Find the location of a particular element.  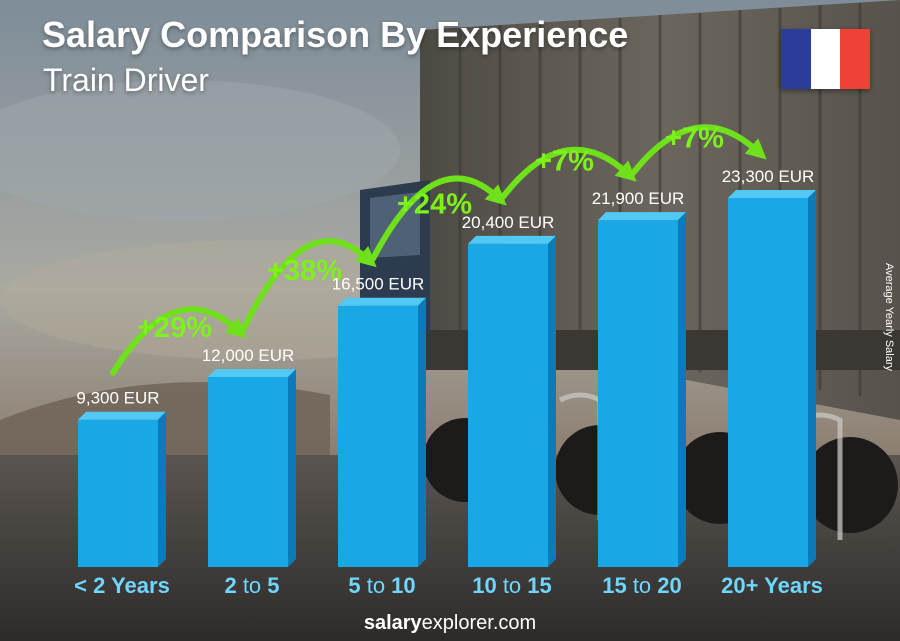

flag-stripe-red is located at coordinates (855, 59).